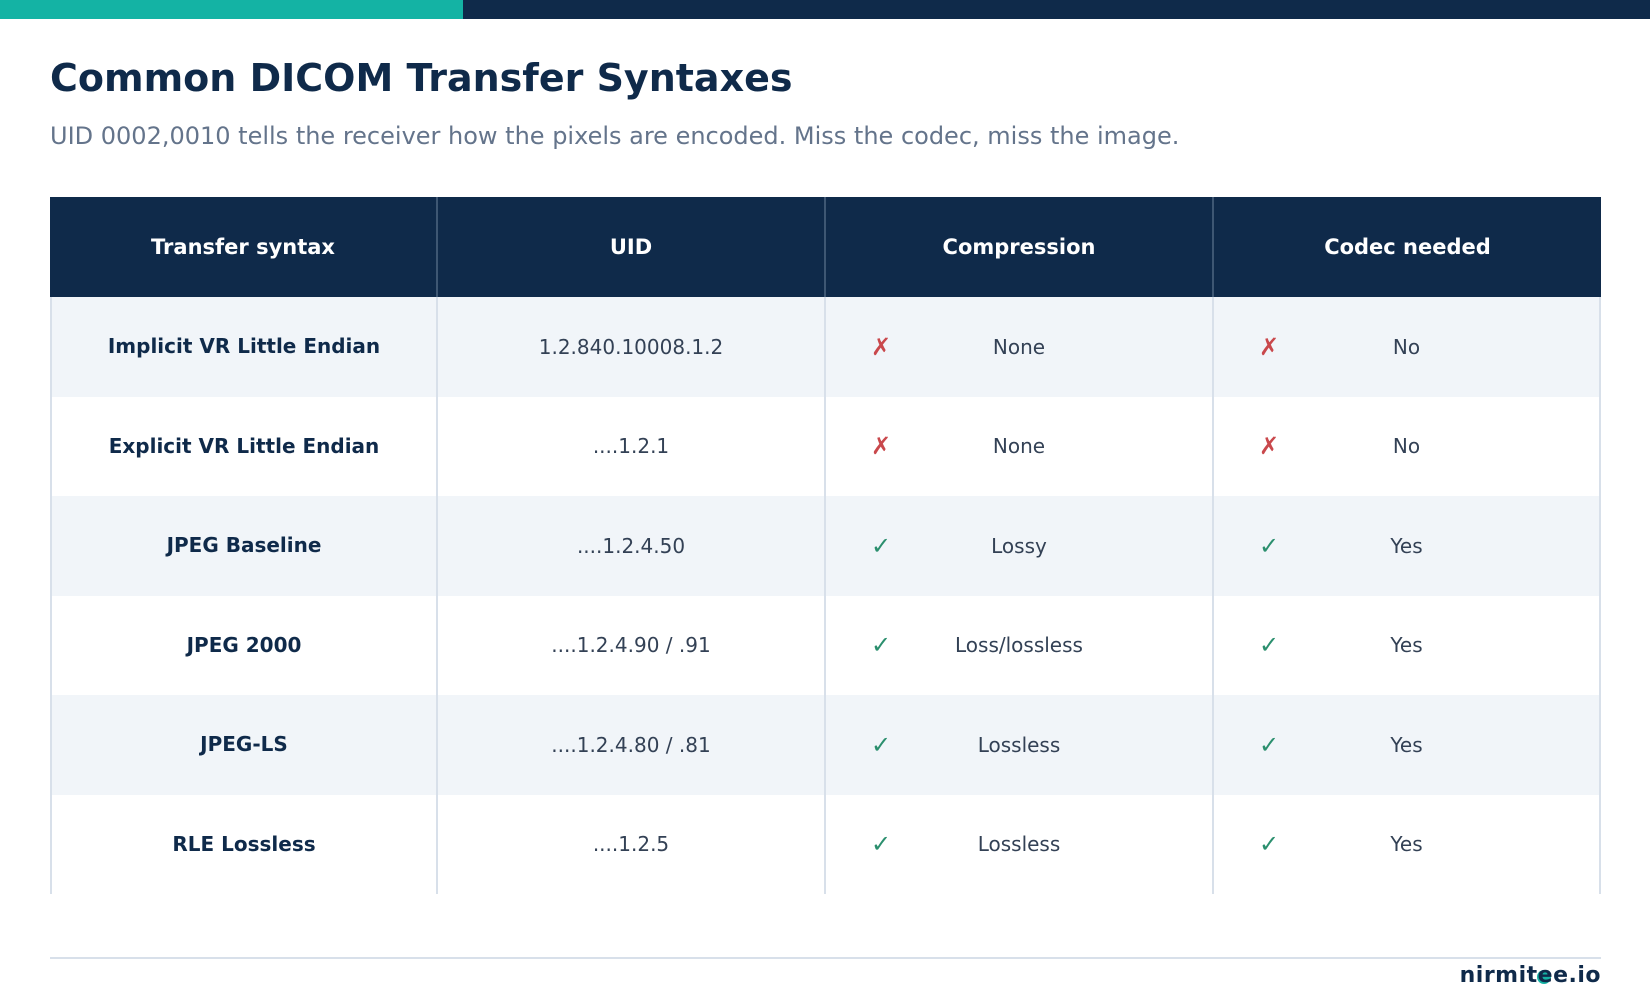 The height and width of the screenshot is (990, 1650). I want to click on compression-cell: ✓ Lossy, so click(1020, 546).